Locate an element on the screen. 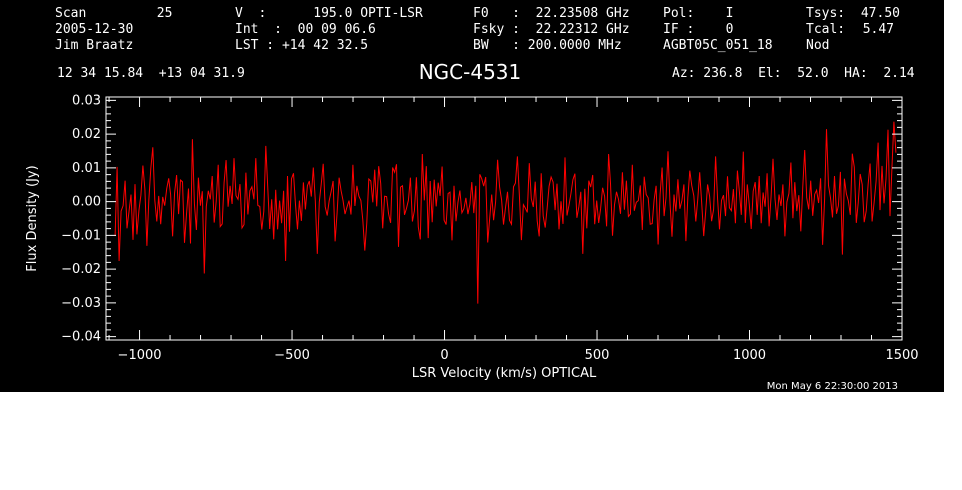 This screenshot has width=962, height=490. x-tick-label: 500 is located at coordinates (597, 355).